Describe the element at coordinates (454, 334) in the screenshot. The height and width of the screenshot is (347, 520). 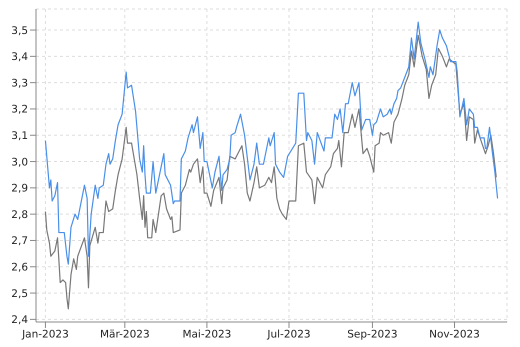
I see `x-tick-label: Nov-2023` at that location.